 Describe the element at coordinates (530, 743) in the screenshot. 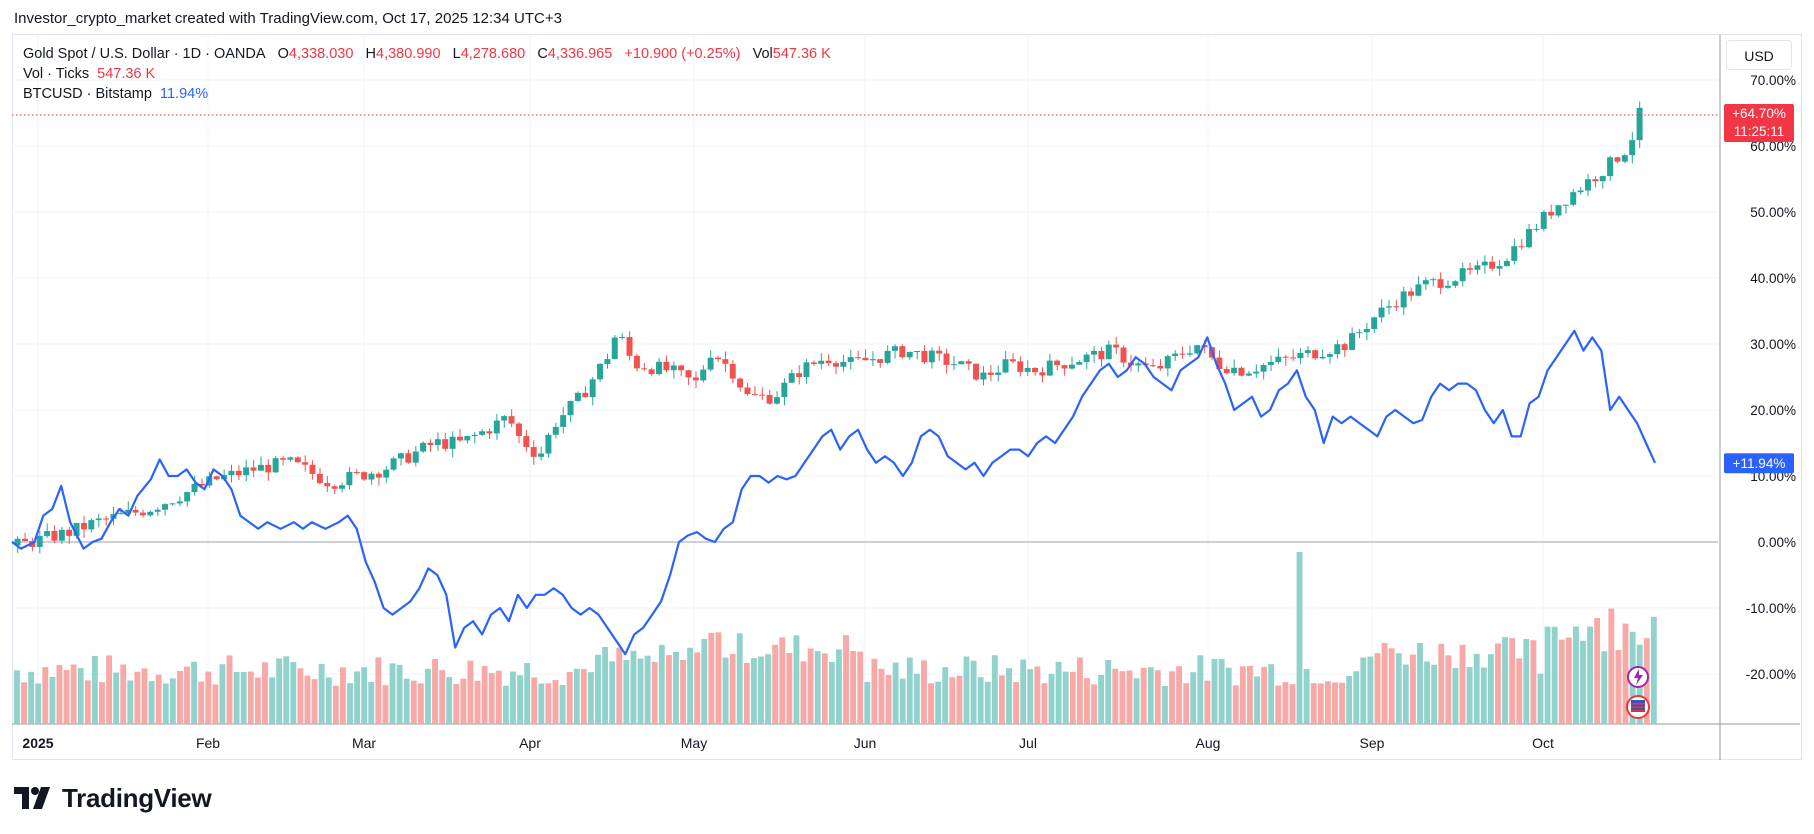

I see `x-tick-label: Apr` at that location.